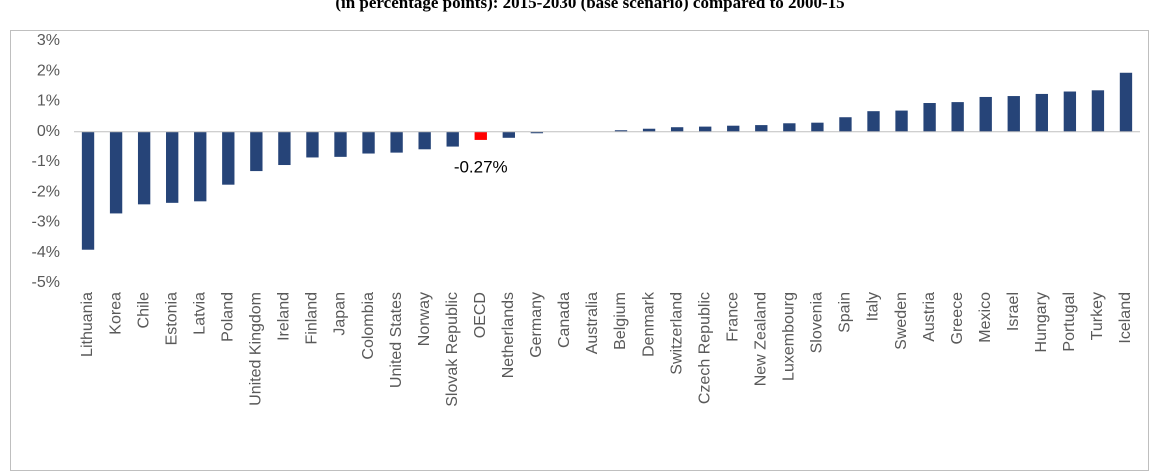  What do you see at coordinates (761, 339) in the screenshot?
I see `x-tick-label: New Zealand` at bounding box center [761, 339].